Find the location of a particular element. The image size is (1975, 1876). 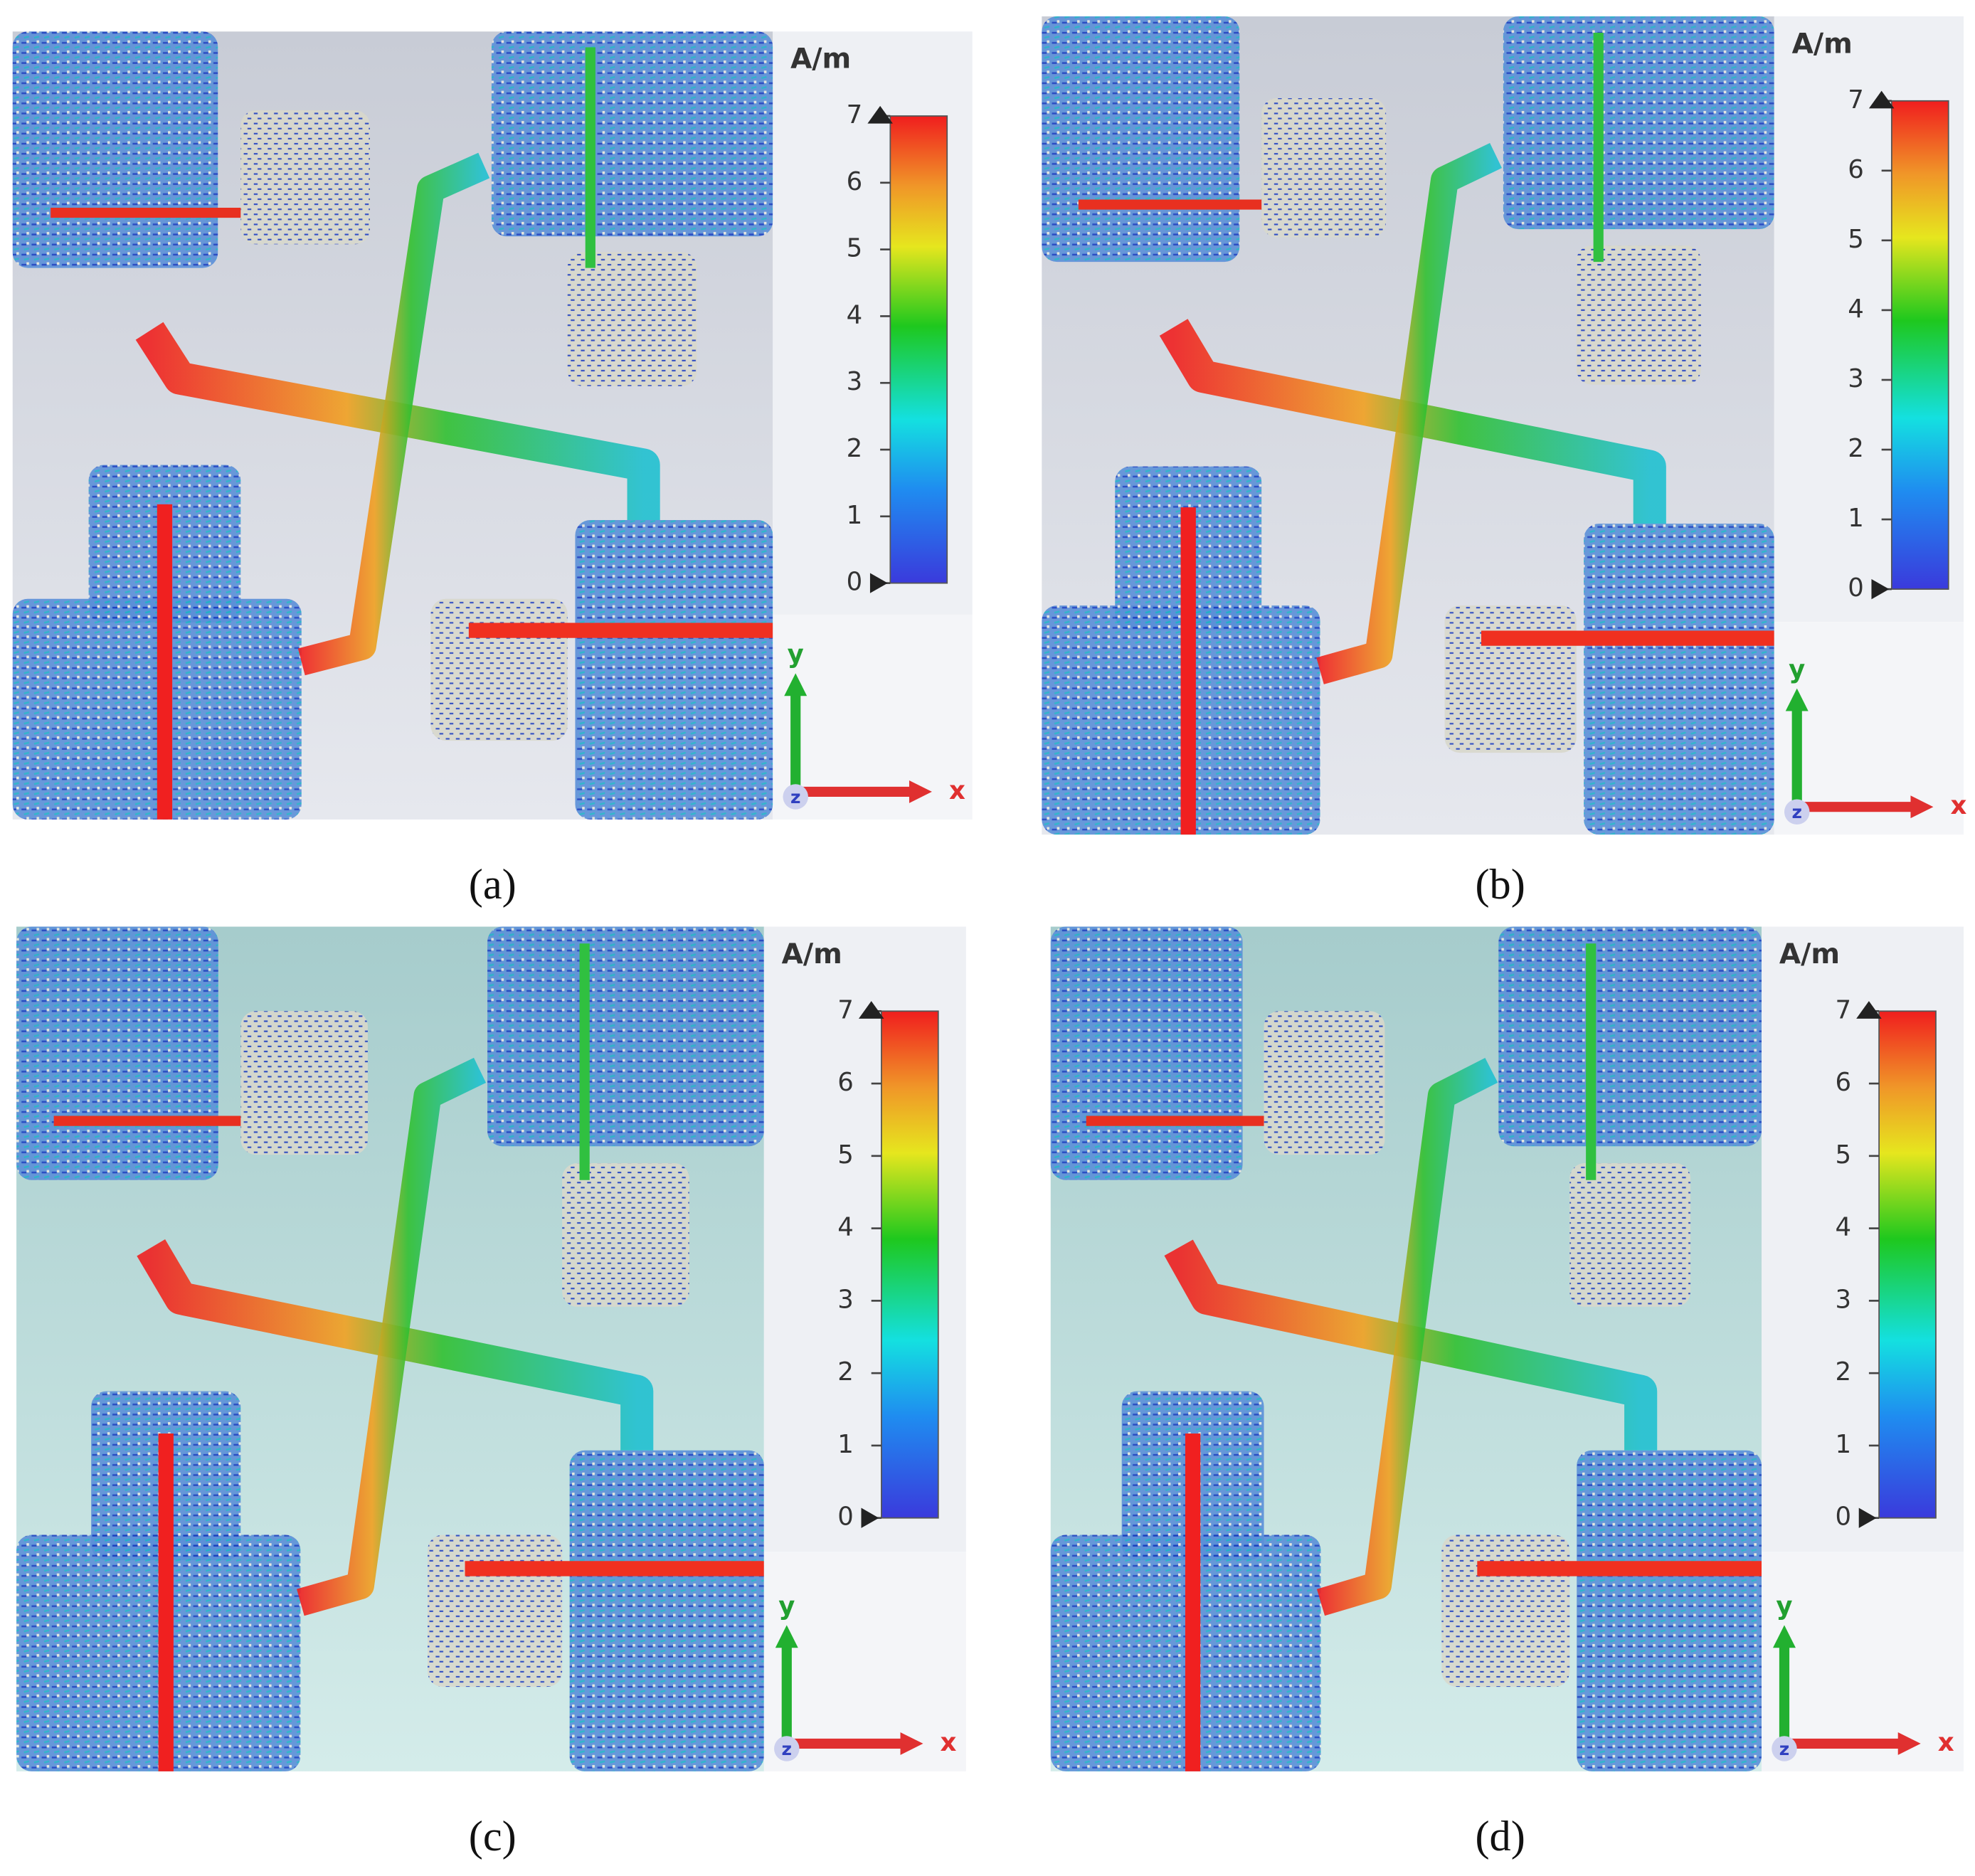

panel-label: (d) is located at coordinates (1500, 1836).